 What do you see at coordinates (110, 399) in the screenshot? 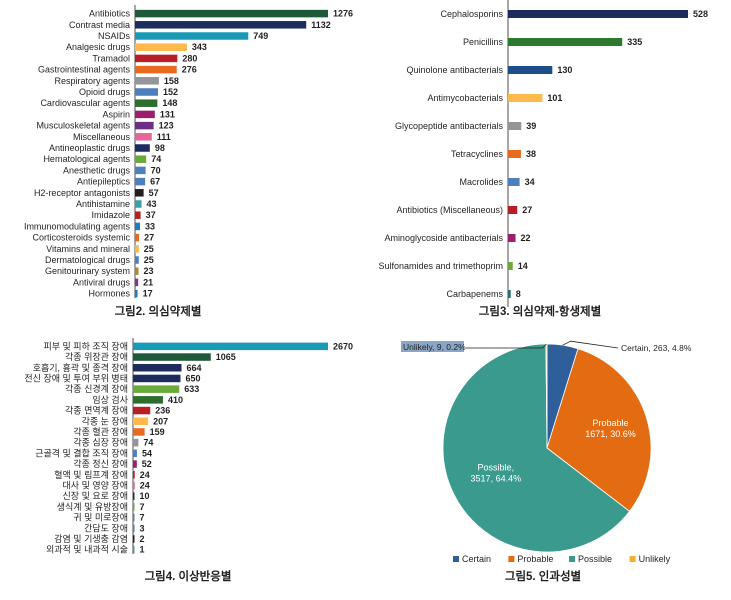
I see `category-label: 임상 검사` at bounding box center [110, 399].